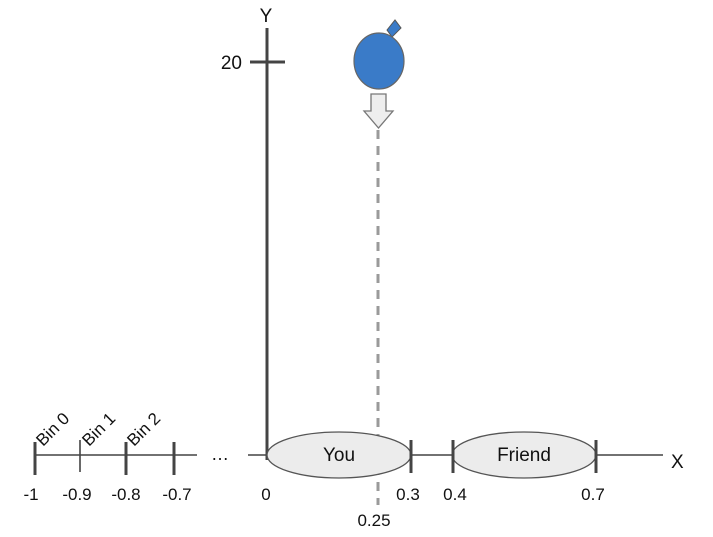  Describe the element at coordinates (408, 494) in the screenshot. I see `tick-label-0-3: 0.3` at that location.